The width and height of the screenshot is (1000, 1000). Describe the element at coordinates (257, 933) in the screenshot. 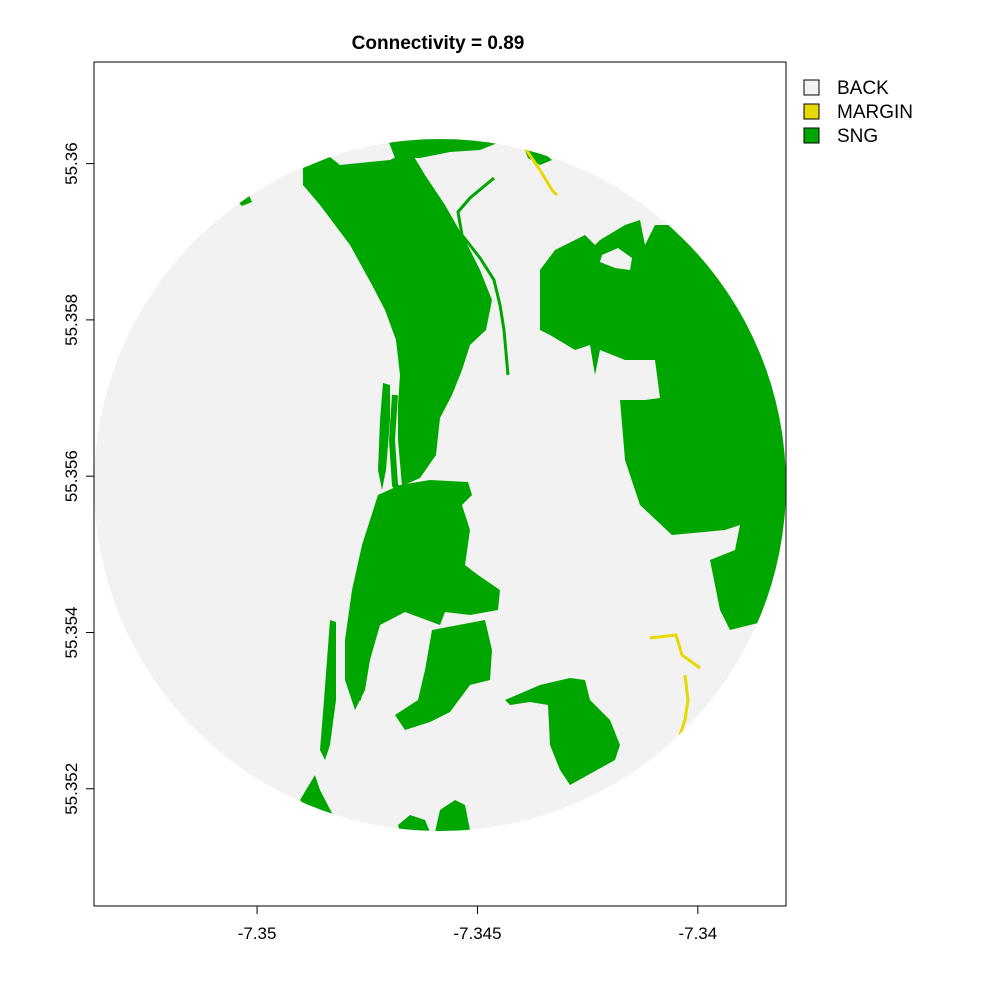

I see `x-tick-label: -7.35` at that location.